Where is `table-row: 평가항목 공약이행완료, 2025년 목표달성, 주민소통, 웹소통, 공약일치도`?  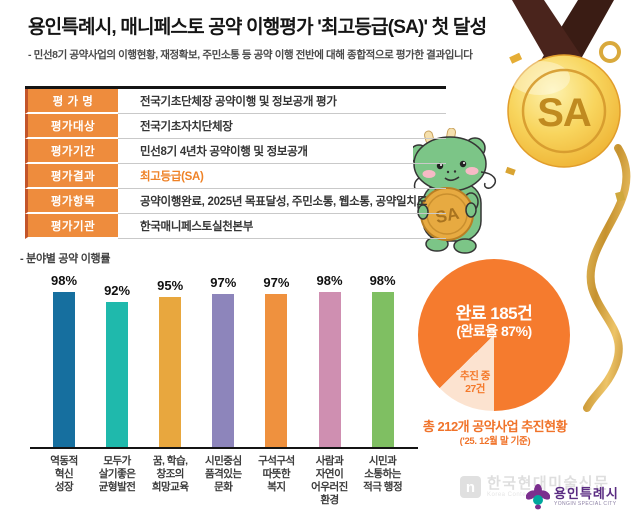
table-row: 평가항목 공약이행완료, 2025년 목표달성, 주민소통, 웹소통, 공약일치도 is located at coordinates (235, 201).